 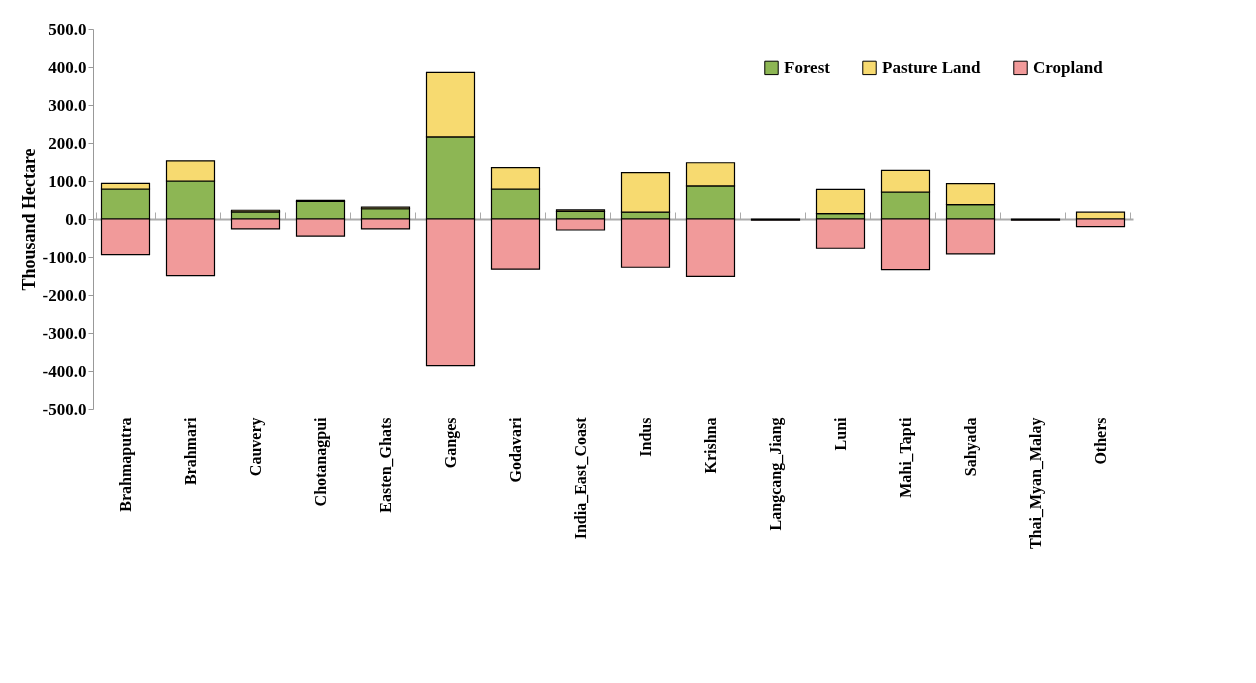 What do you see at coordinates (190, 451) in the screenshot?
I see `x-tick-label: Brahmari` at bounding box center [190, 451].